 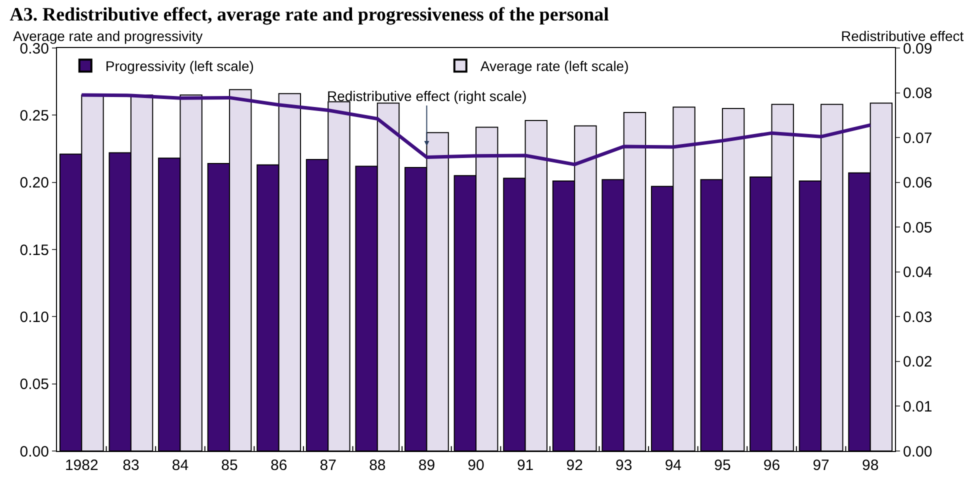 I want to click on x-tick-label: 83, so click(x=131, y=465).